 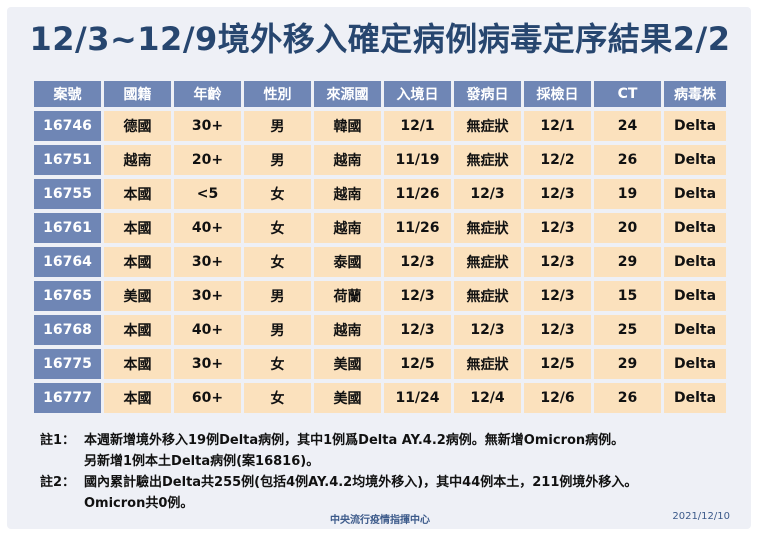 I want to click on table-row: 16751 越南 20+ 男越南 11/19 無症狀 12/2 26 Delta, so click(x=380, y=160).